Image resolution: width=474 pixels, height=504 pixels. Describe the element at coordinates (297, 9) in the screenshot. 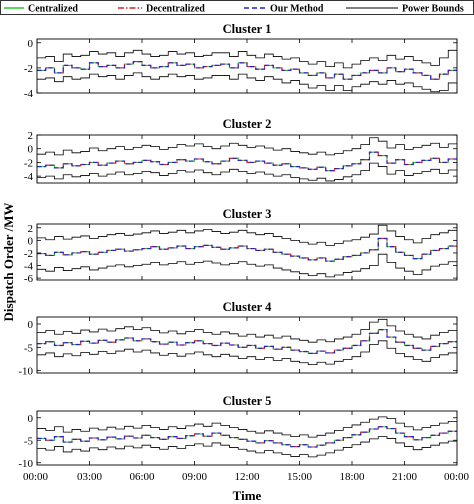

I see `legend-label-our-method: Our Method` at that location.